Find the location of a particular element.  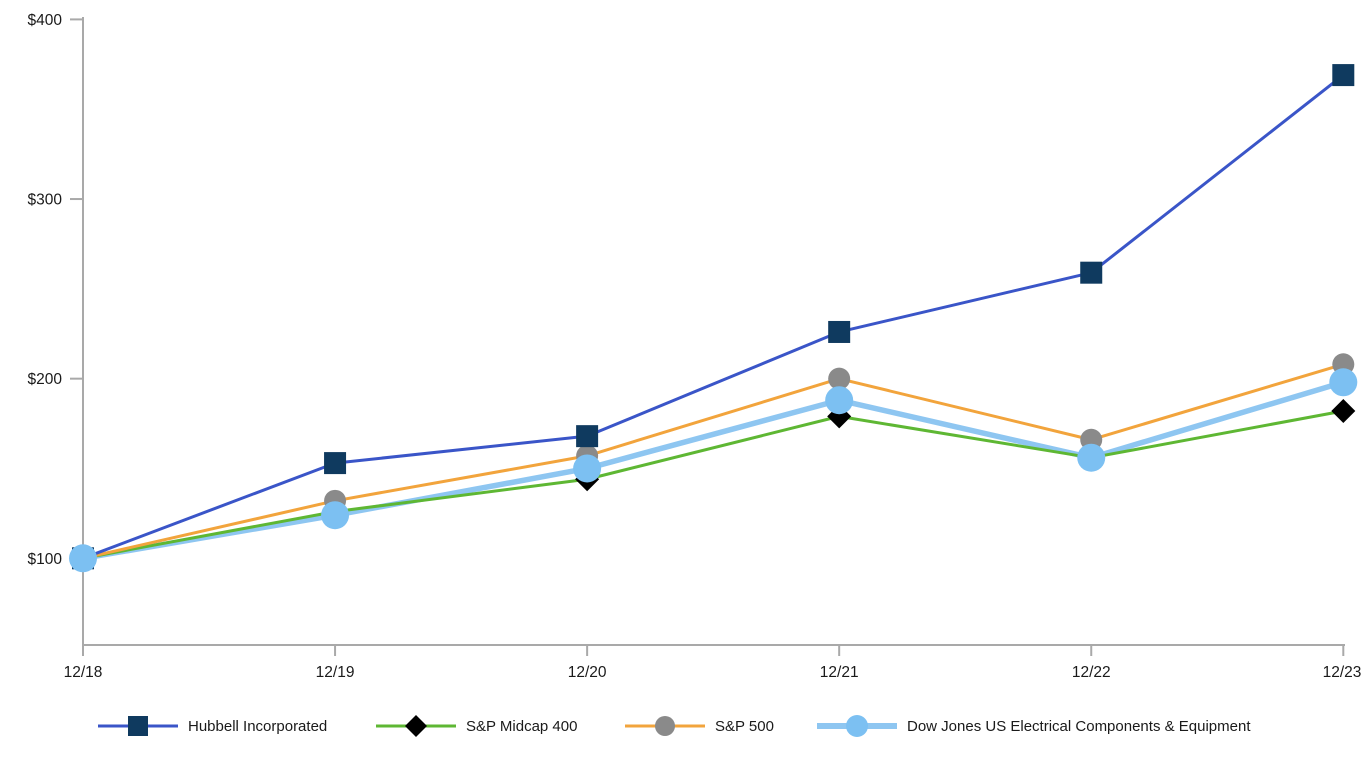

legend-item-s-p-midcap-400: S&P Midcap 400 is located at coordinates (475, 726).